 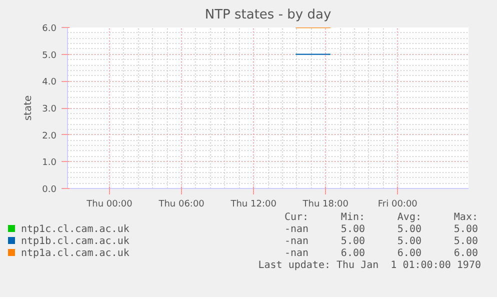 I want to click on x-tick-label: Thu 06:00, so click(x=181, y=205).